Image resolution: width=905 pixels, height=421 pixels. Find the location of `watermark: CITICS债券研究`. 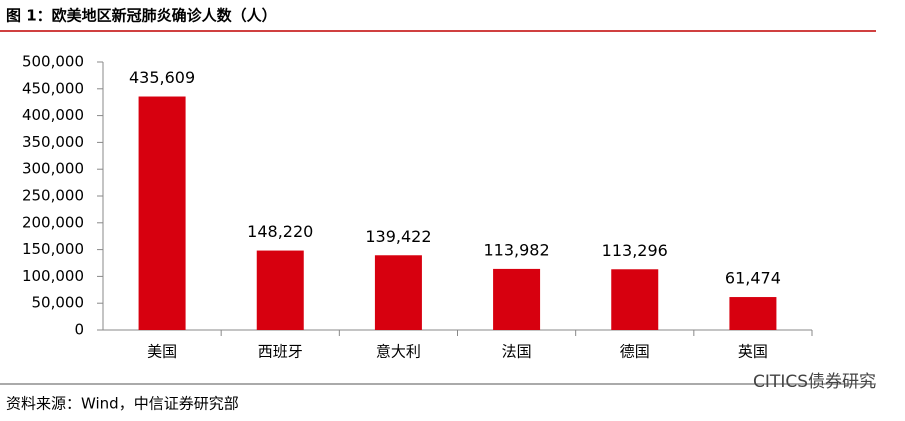

watermark: CITICS债券研究 is located at coordinates (814, 382).